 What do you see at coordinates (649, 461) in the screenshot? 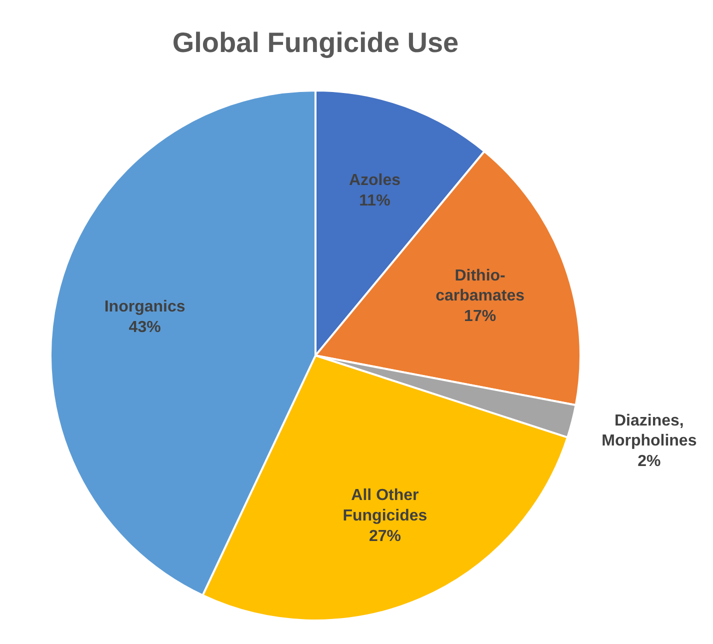
I see `data-label: 2%` at bounding box center [649, 461].